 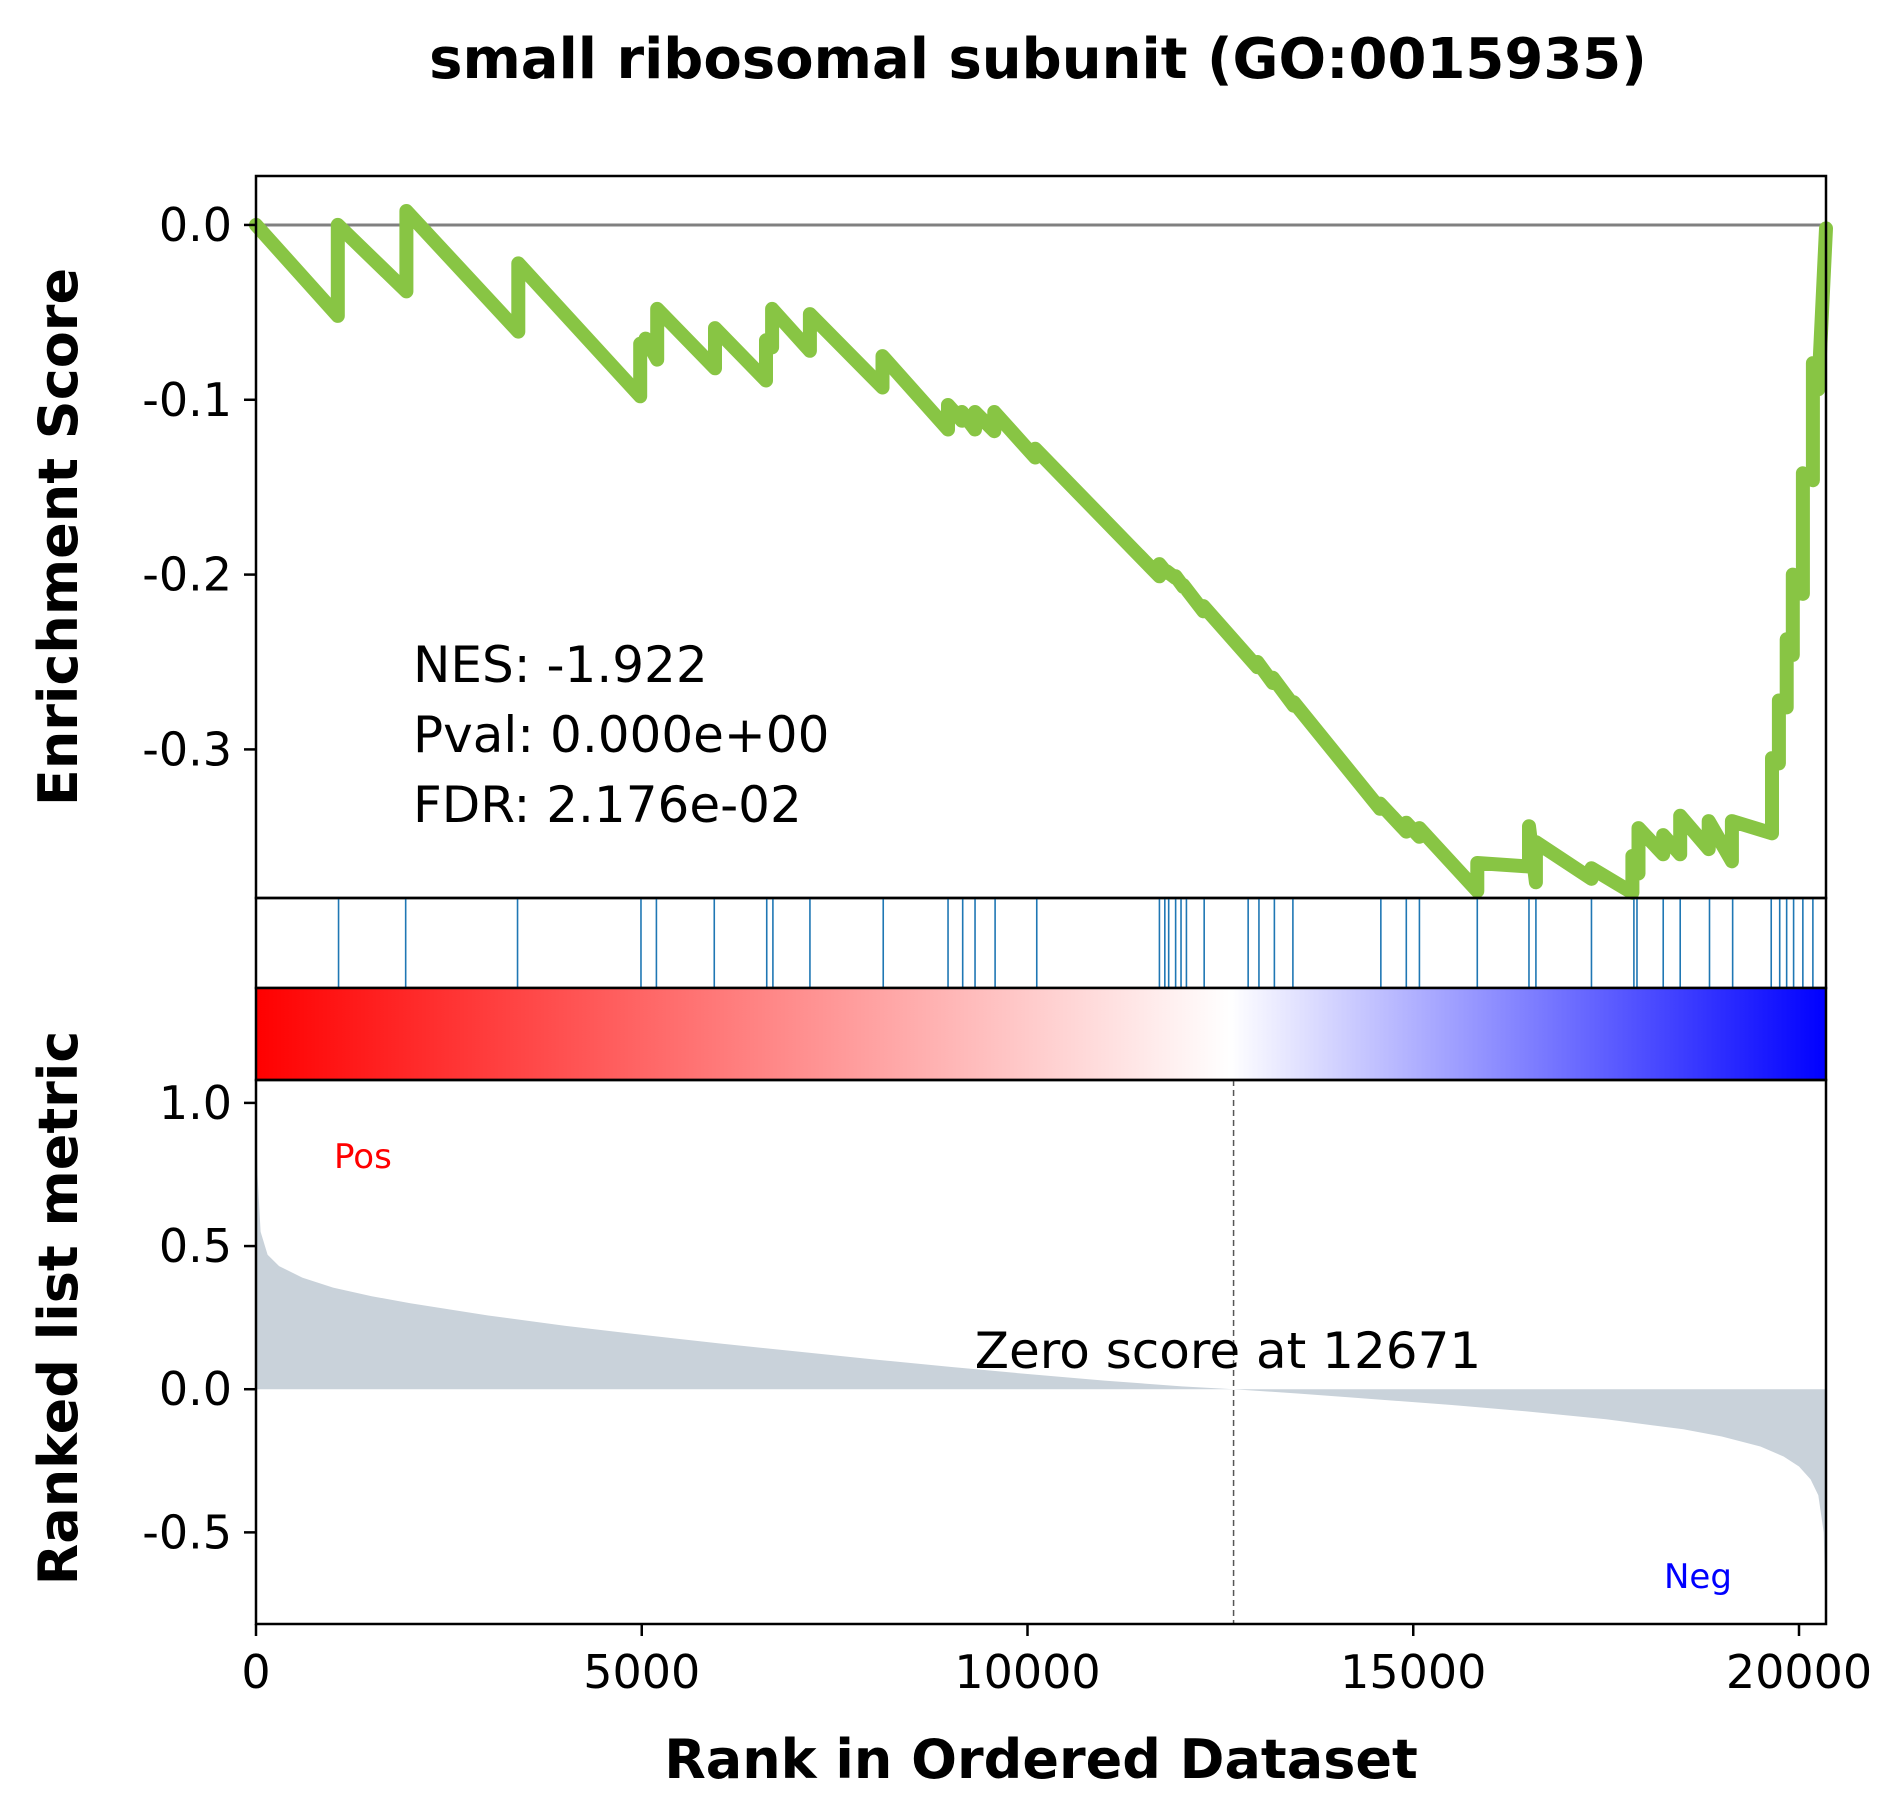 What do you see at coordinates (58, 537) in the screenshot?
I see `es-y-axis-label: Enrichment Score` at bounding box center [58, 537].